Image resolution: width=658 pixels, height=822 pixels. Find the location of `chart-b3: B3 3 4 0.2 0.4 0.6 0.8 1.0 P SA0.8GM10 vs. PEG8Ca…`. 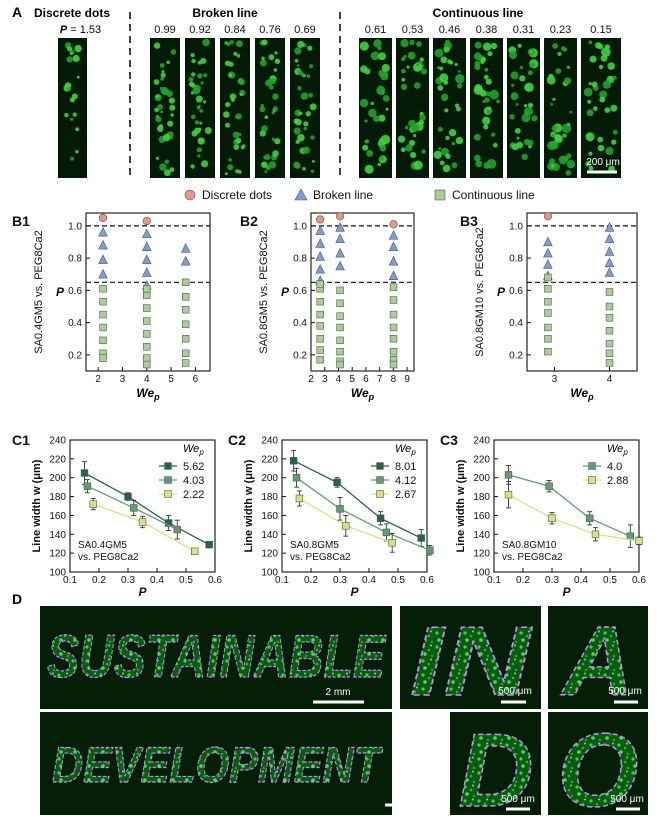

chart-b3: B3 3 4 0.2 0.4 0.6 0.8 1.0 P SA0.8GM10 vs. PEG8Ca… is located at coordinates (549, 307).